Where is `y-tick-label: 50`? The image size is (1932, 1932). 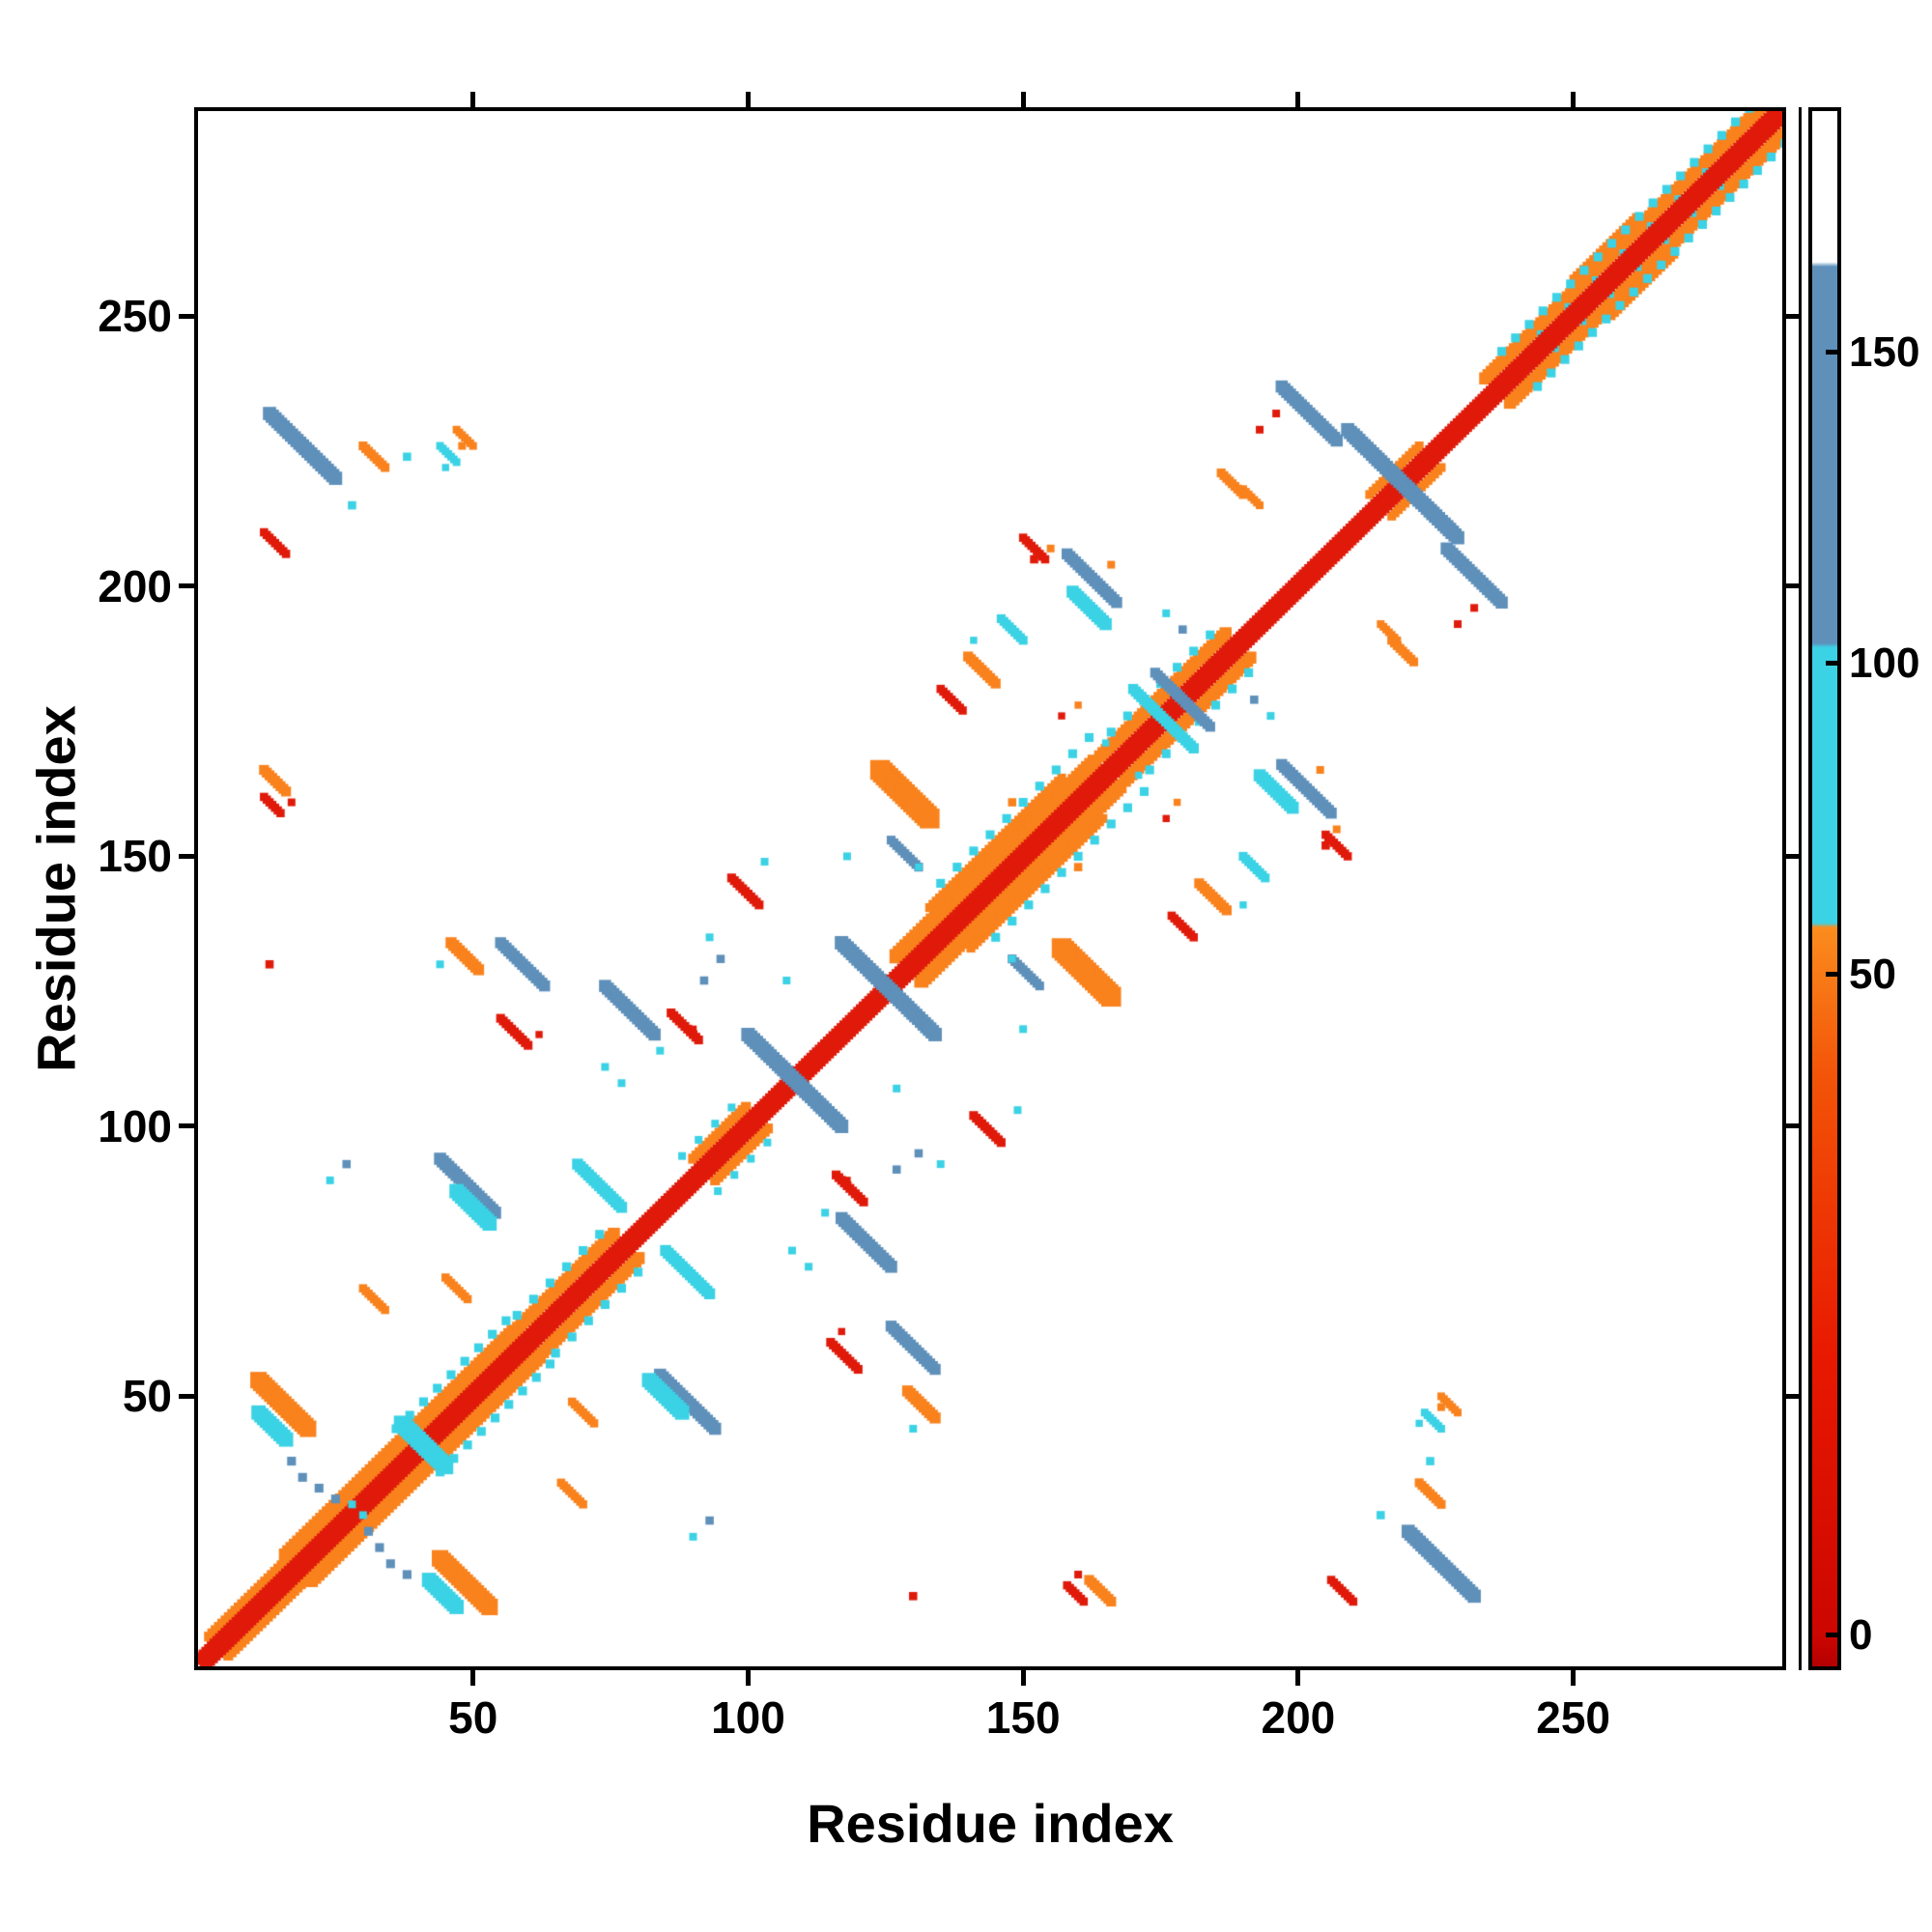 y-tick-label: 50 is located at coordinates (147, 1396).